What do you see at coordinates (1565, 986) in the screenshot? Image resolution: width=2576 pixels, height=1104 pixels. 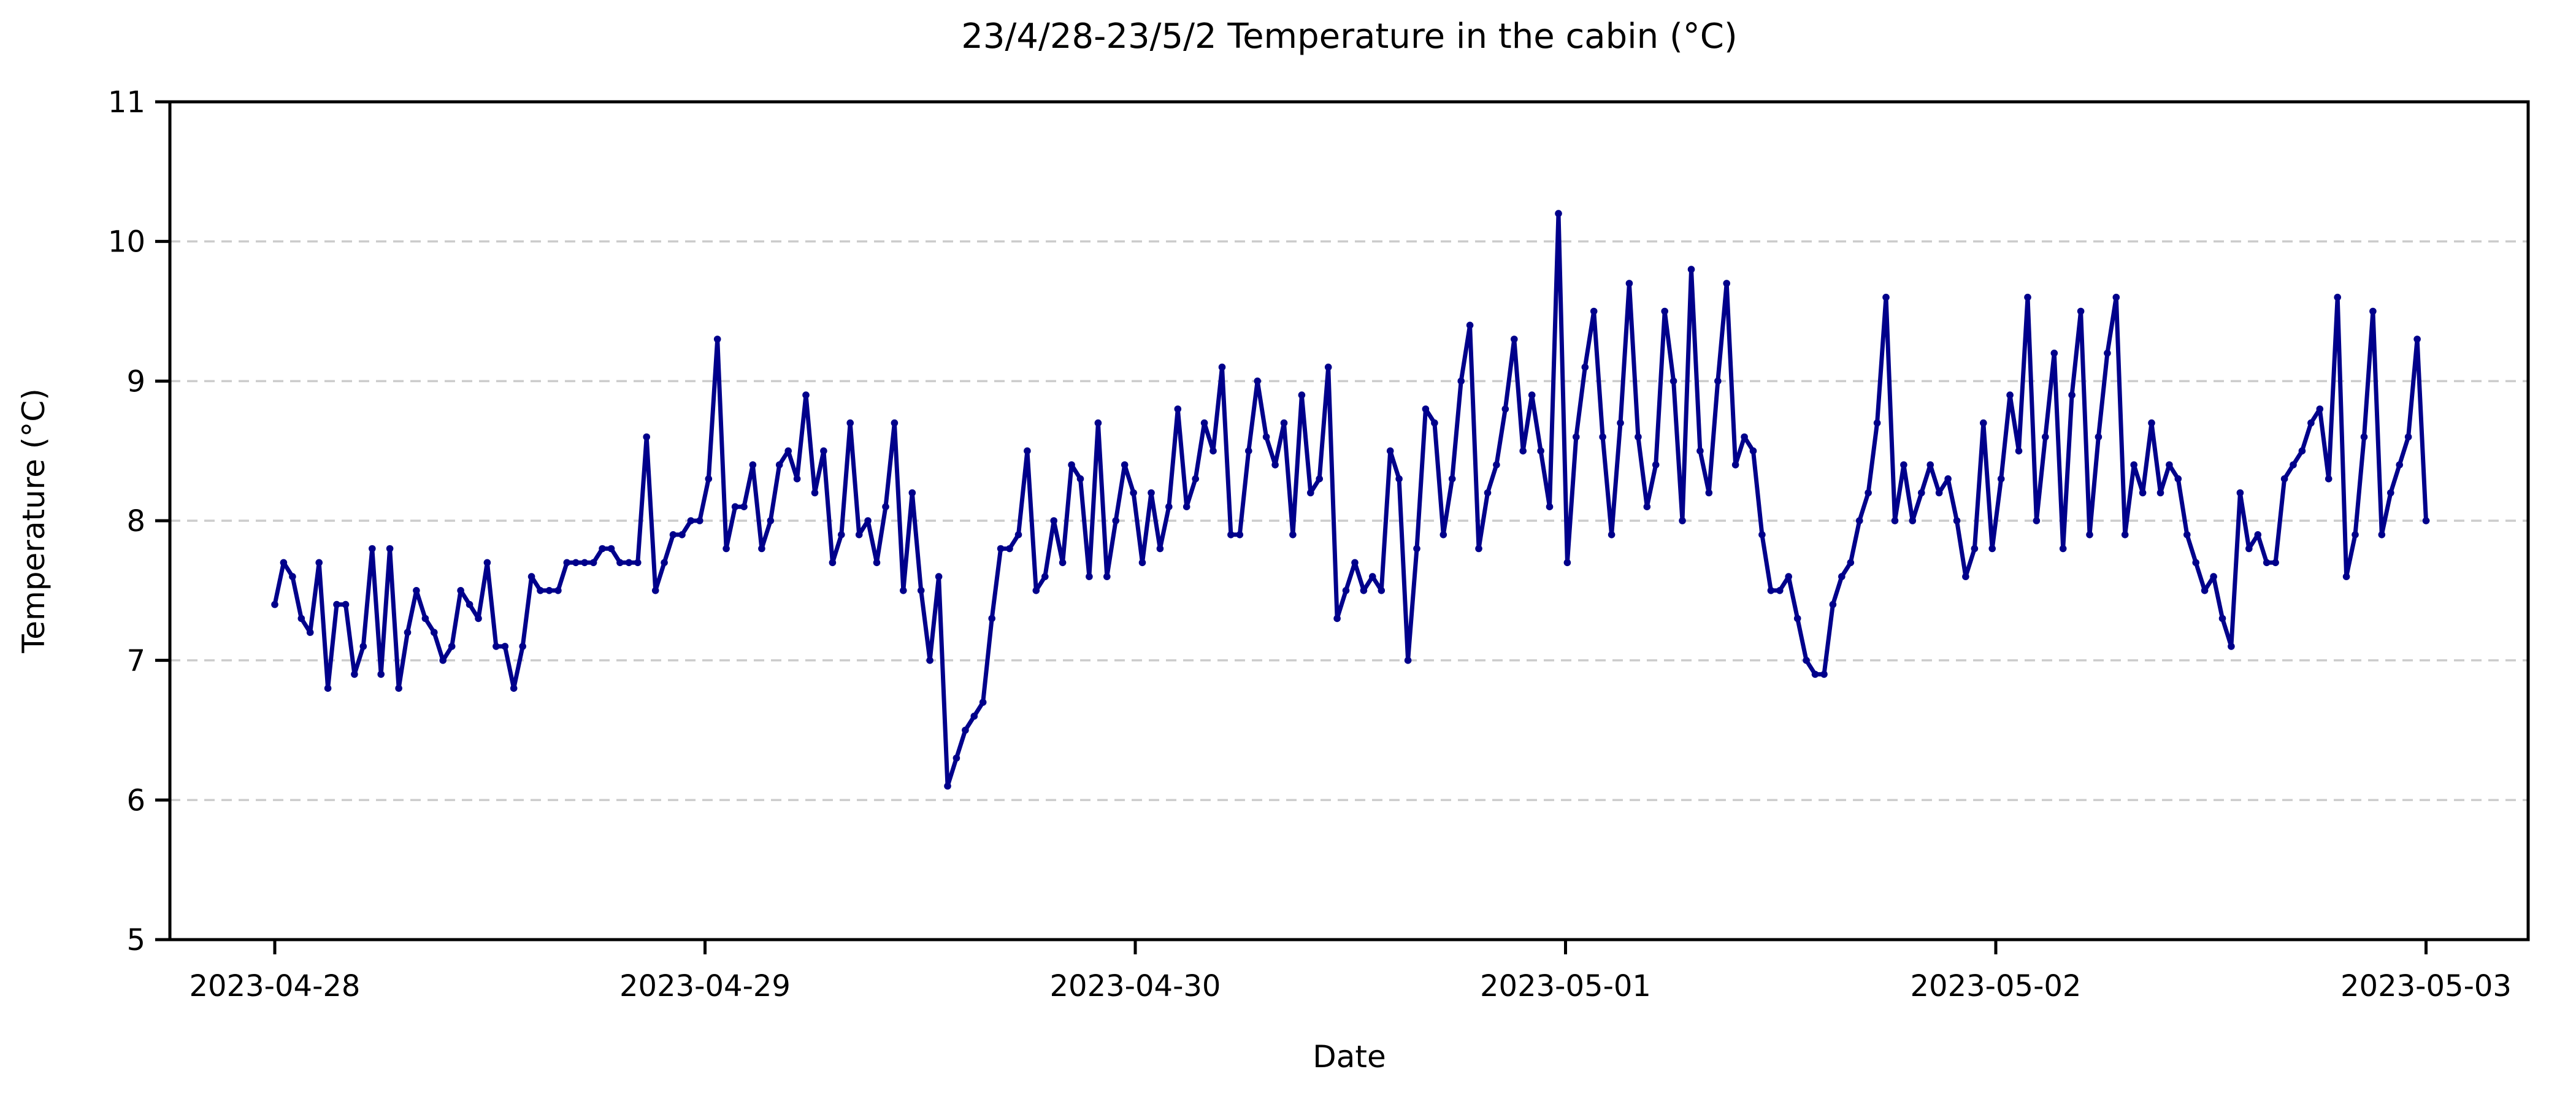 I see `x-tick-label-2023-05-01: 2023-05-01` at bounding box center [1565, 986].